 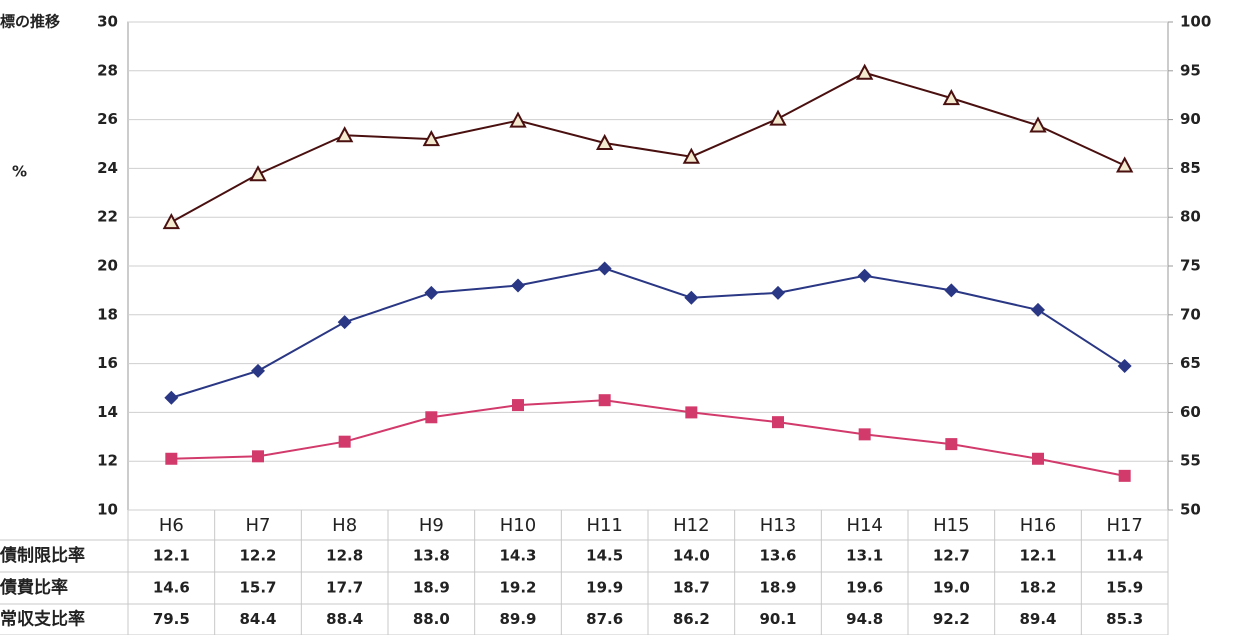 I want to click on table-value: 88.0, so click(x=431, y=619).